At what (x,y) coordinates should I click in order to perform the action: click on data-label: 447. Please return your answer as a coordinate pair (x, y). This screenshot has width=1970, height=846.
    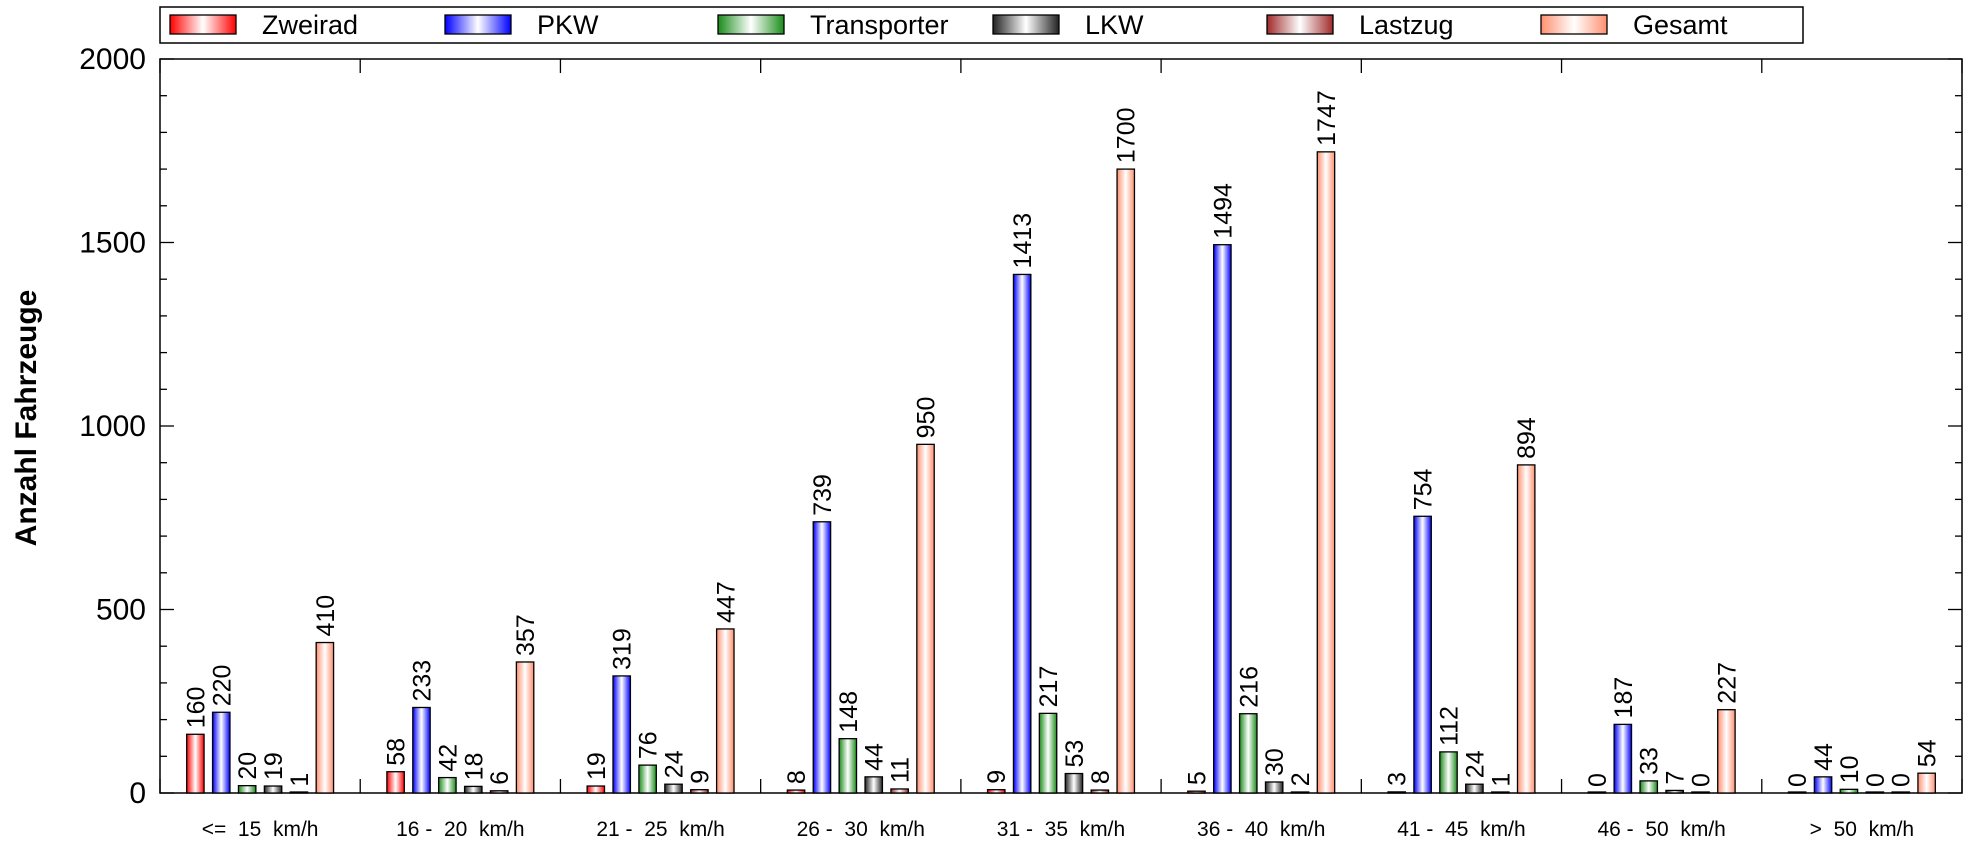
    Looking at the image, I should click on (726, 602).